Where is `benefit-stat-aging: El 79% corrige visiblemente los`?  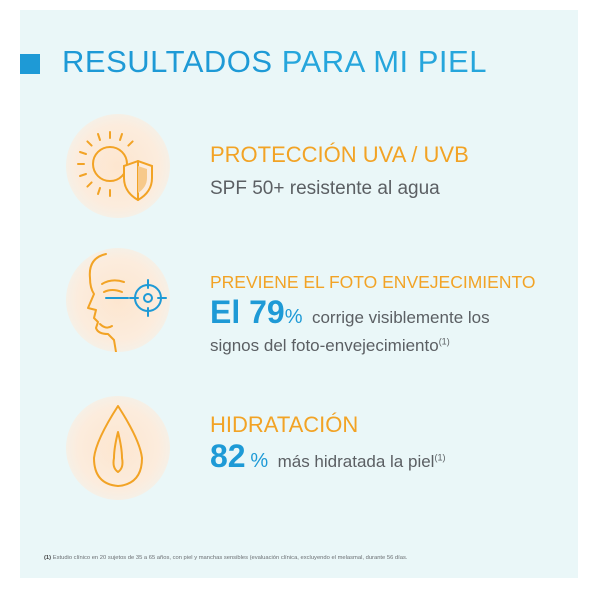 benefit-stat-aging: El 79% corrige visiblemente los is located at coordinates (350, 312).